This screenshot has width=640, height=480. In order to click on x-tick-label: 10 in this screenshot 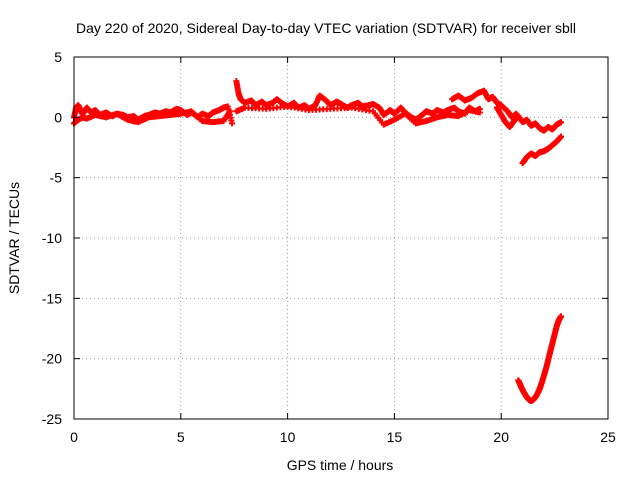, I will do `click(288, 437)`.